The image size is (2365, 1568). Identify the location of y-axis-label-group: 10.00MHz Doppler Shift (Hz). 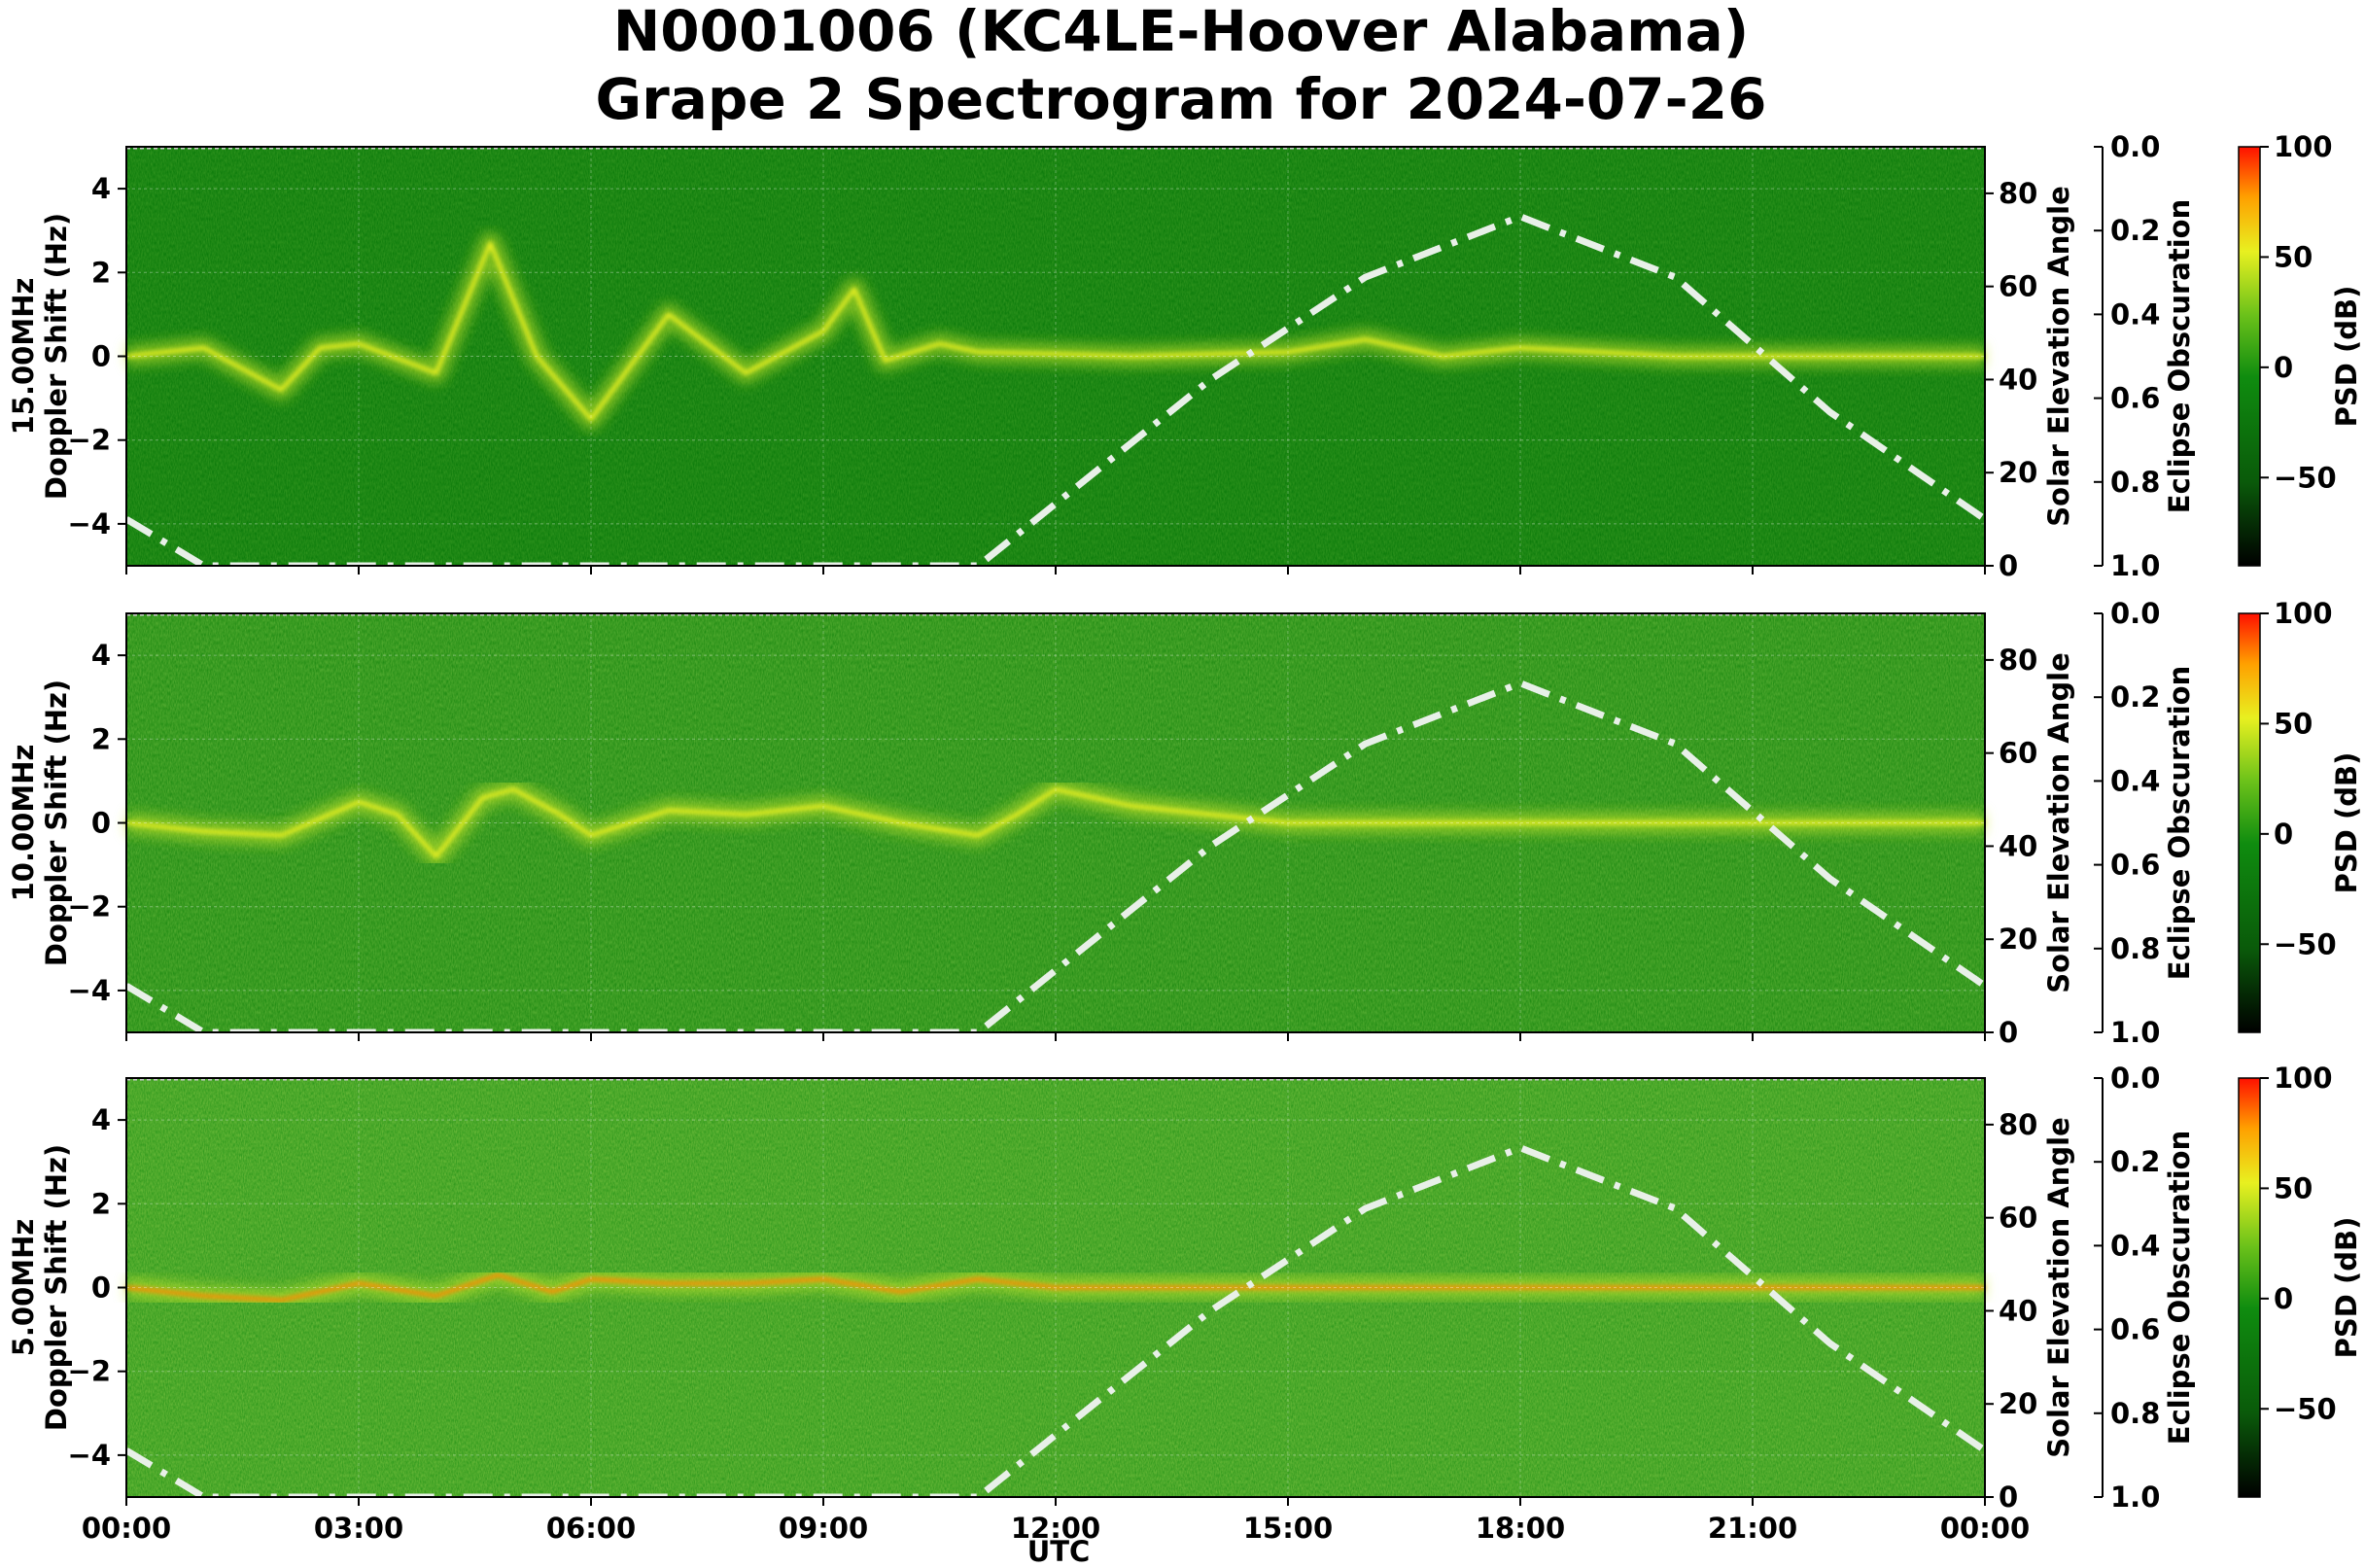
(40, 822).